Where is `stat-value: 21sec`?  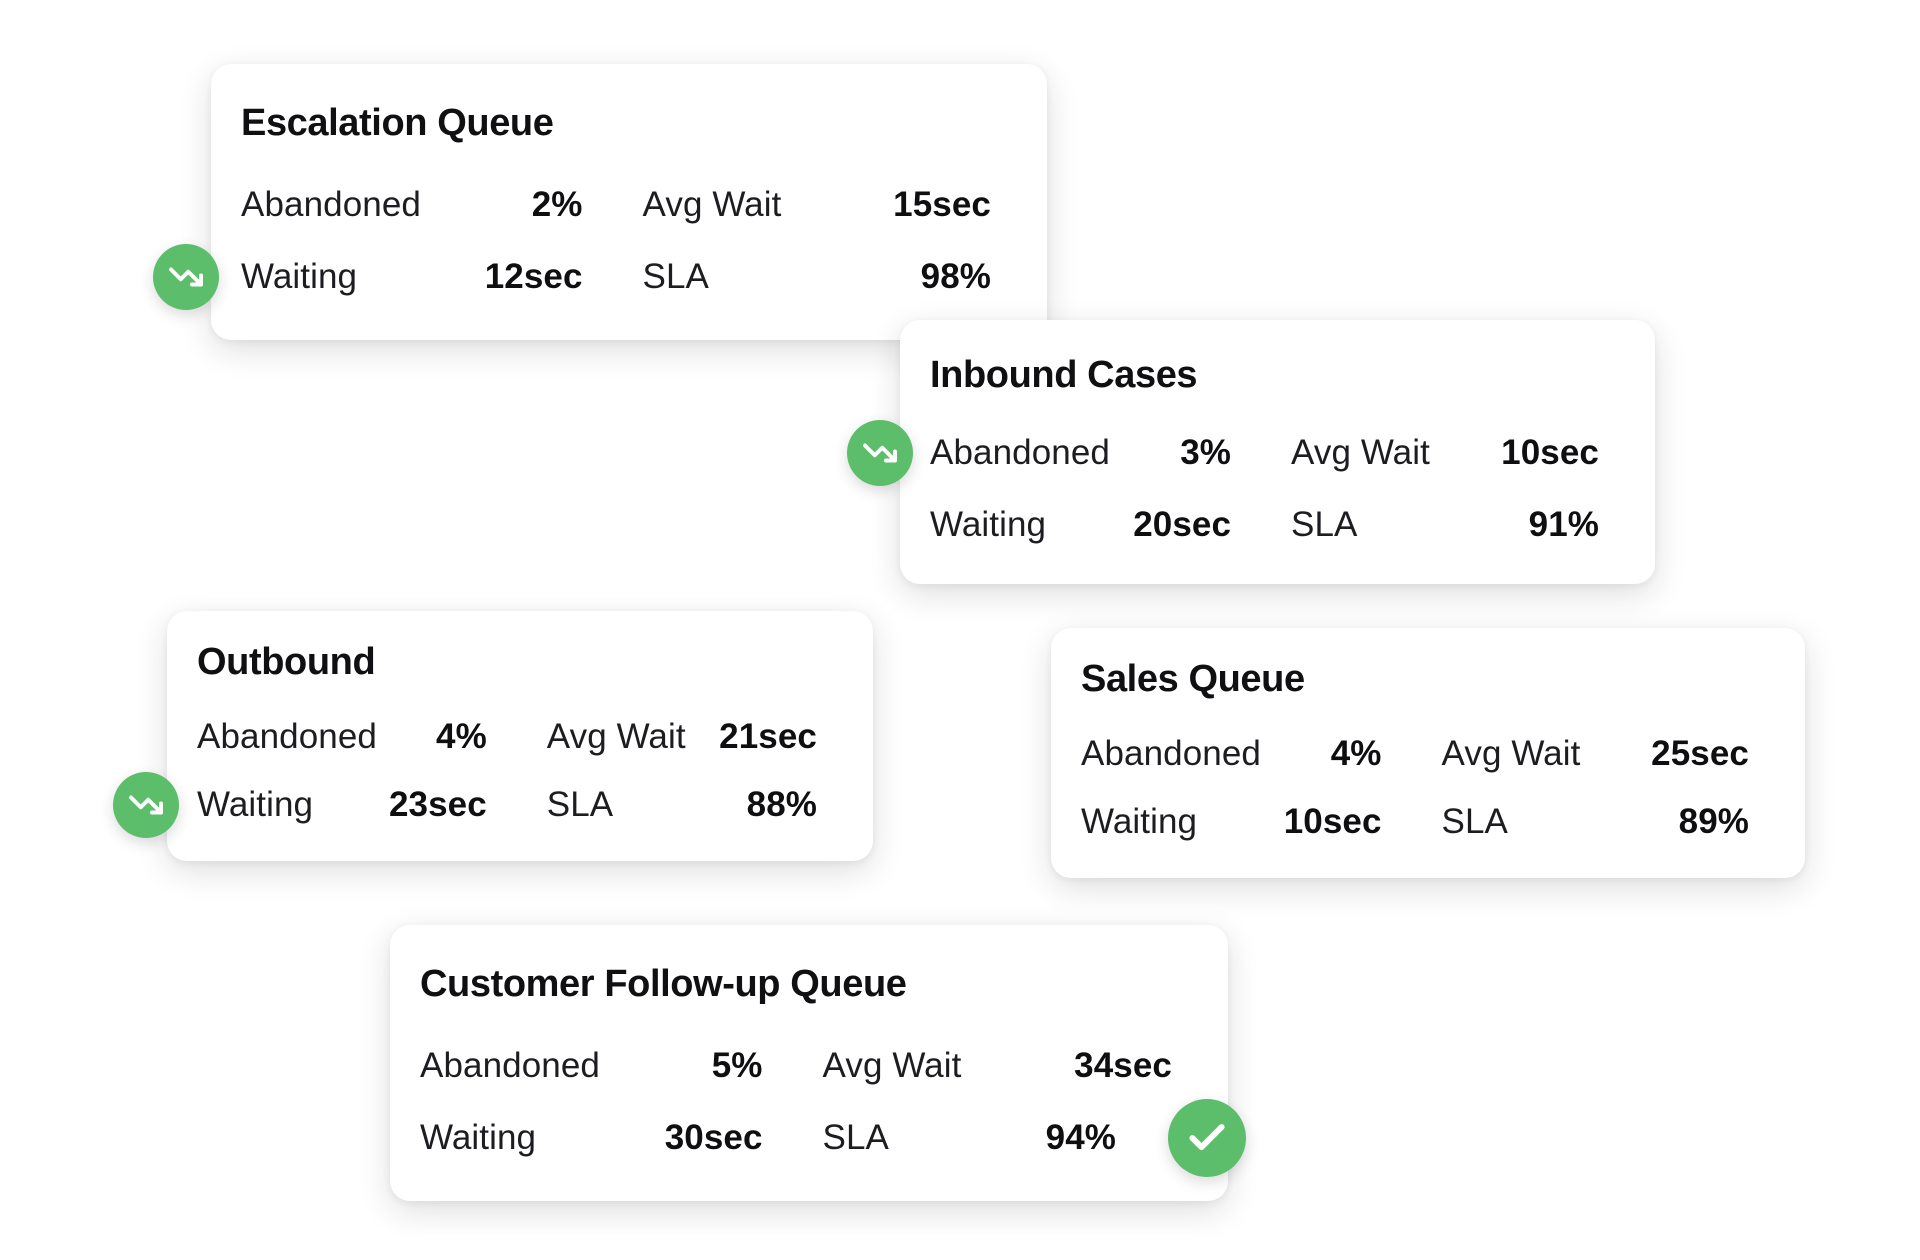 stat-value: 21sec is located at coordinates (768, 736).